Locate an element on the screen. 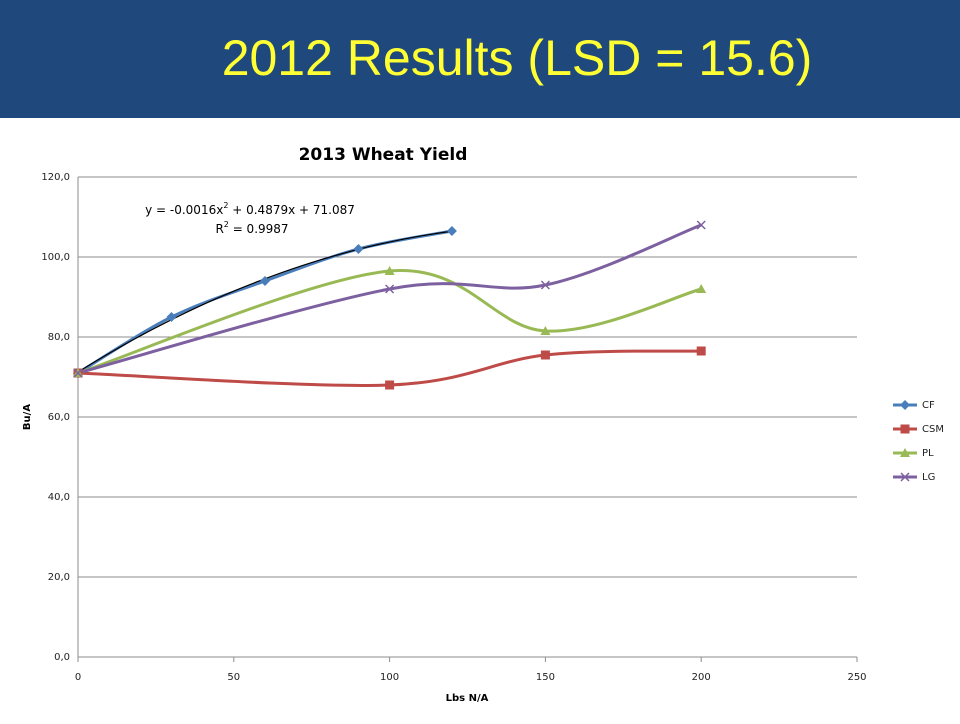 The image size is (960, 724). x-tick-label: 150 is located at coordinates (545, 677).